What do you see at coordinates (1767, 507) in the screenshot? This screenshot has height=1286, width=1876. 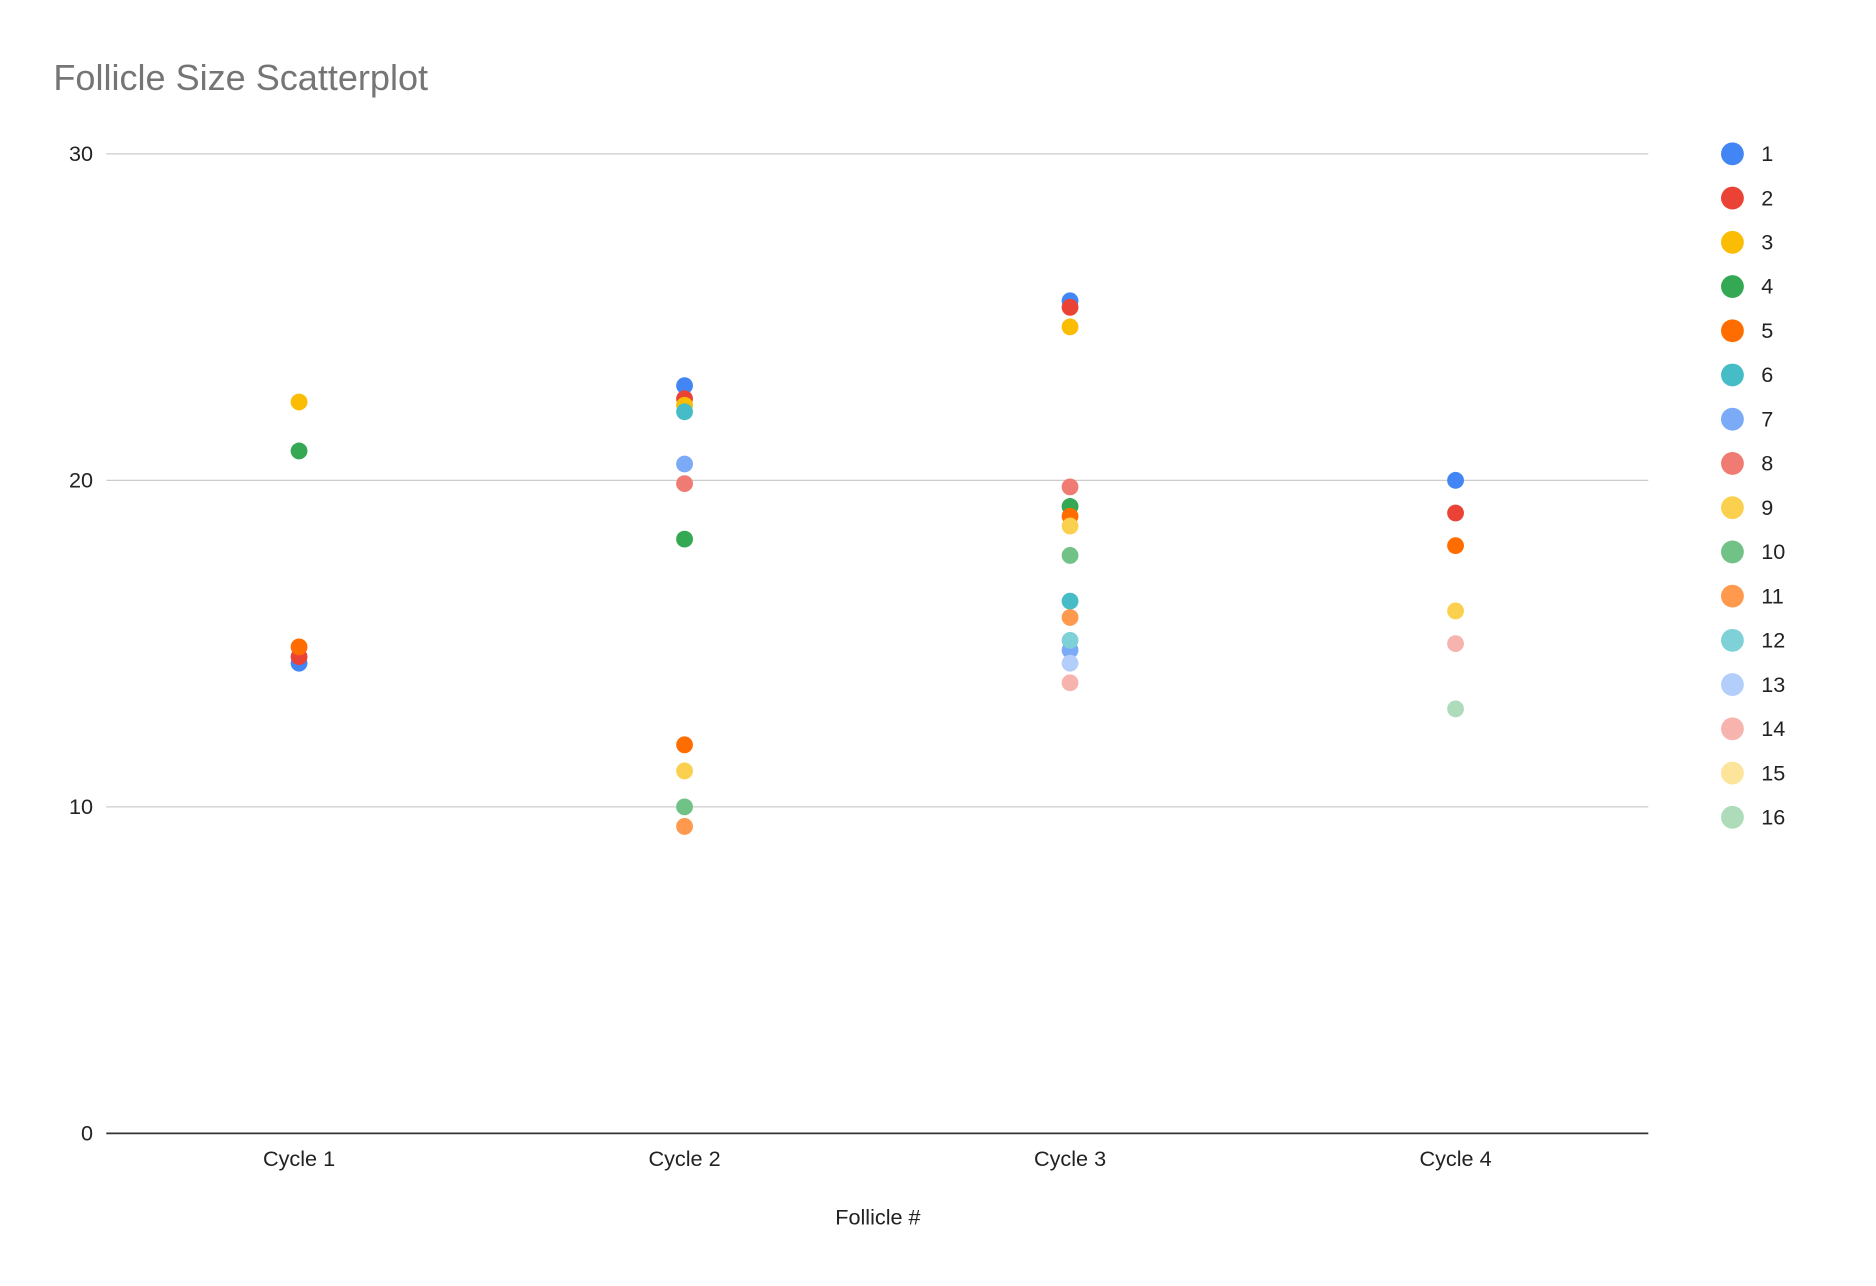 I see `legend-label: 9` at bounding box center [1767, 507].